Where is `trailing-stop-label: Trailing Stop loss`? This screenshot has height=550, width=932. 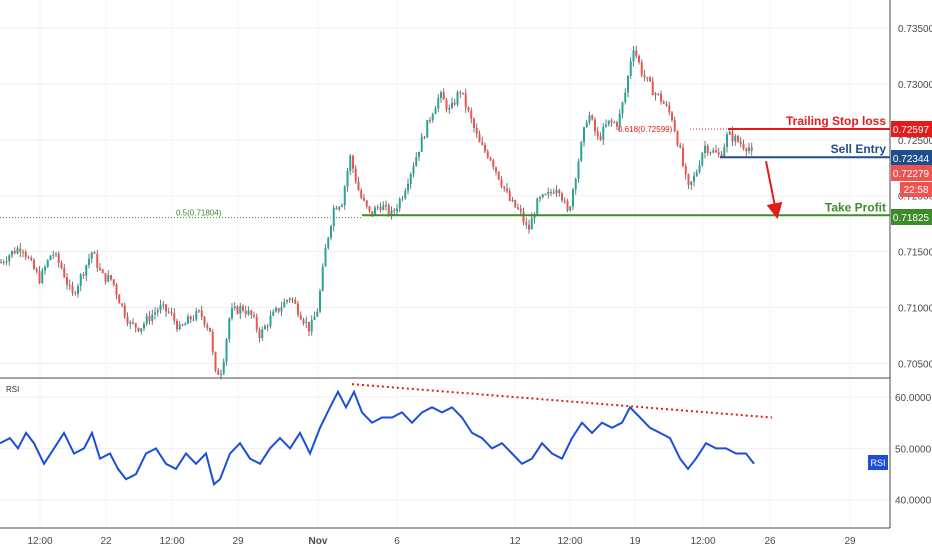 trailing-stop-label: Trailing Stop loss is located at coordinates (836, 121).